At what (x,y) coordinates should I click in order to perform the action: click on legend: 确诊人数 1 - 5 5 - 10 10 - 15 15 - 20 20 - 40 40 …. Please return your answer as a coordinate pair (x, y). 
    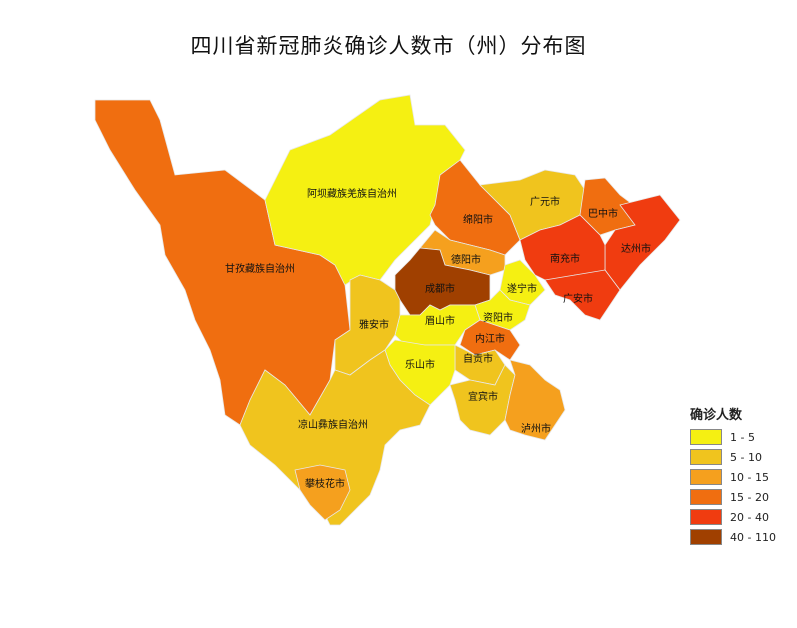
    Looking at the image, I should click on (733, 475).